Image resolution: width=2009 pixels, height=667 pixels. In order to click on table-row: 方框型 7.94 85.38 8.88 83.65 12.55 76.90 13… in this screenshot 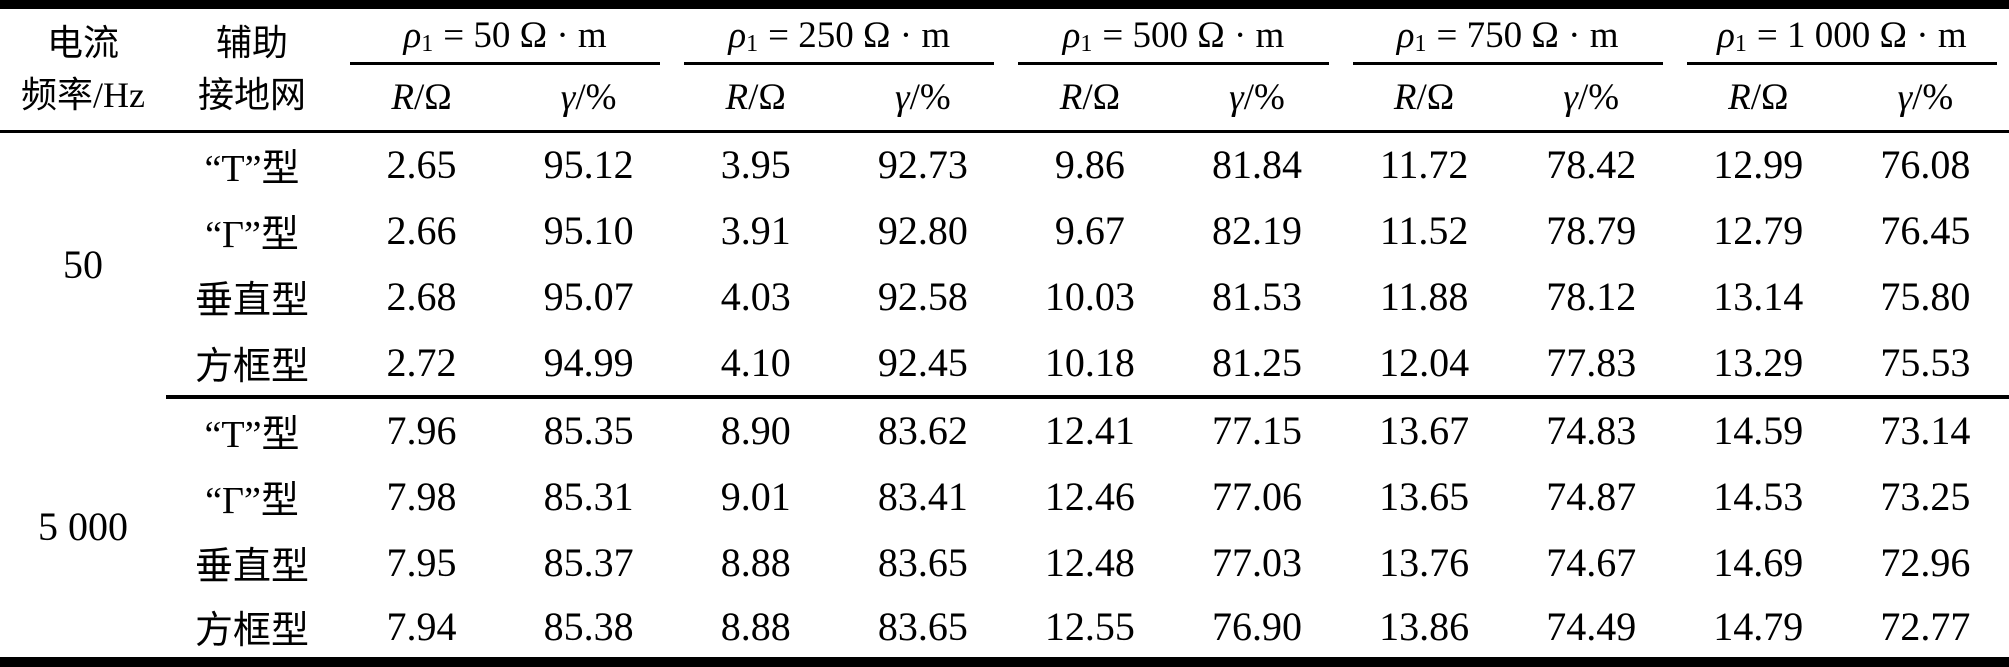, I will do `click(1004, 629)`.